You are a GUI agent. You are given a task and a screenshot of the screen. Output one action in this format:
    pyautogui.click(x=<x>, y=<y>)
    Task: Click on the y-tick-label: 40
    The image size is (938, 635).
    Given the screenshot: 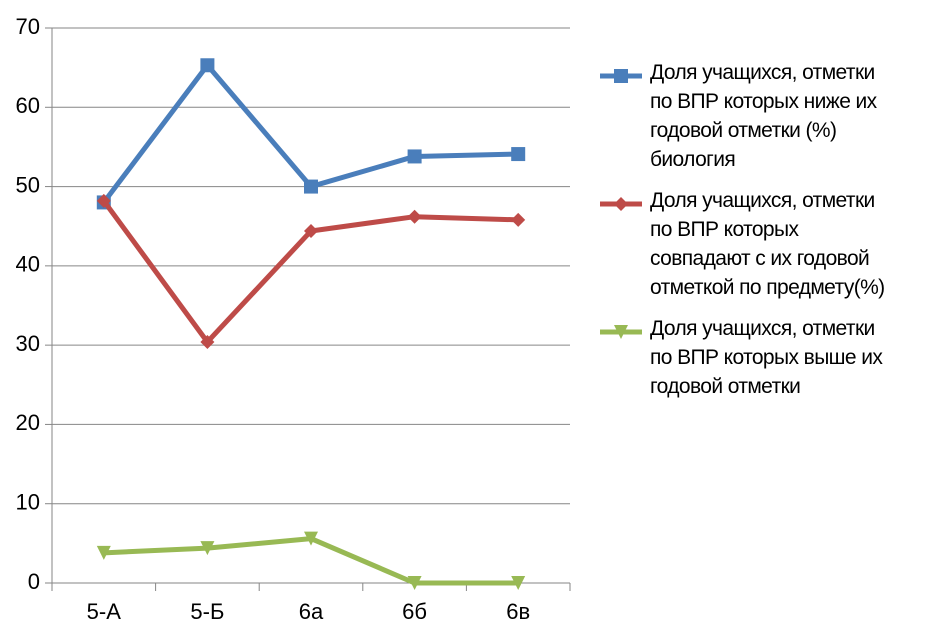 What is the action you would take?
    pyautogui.click(x=28, y=264)
    